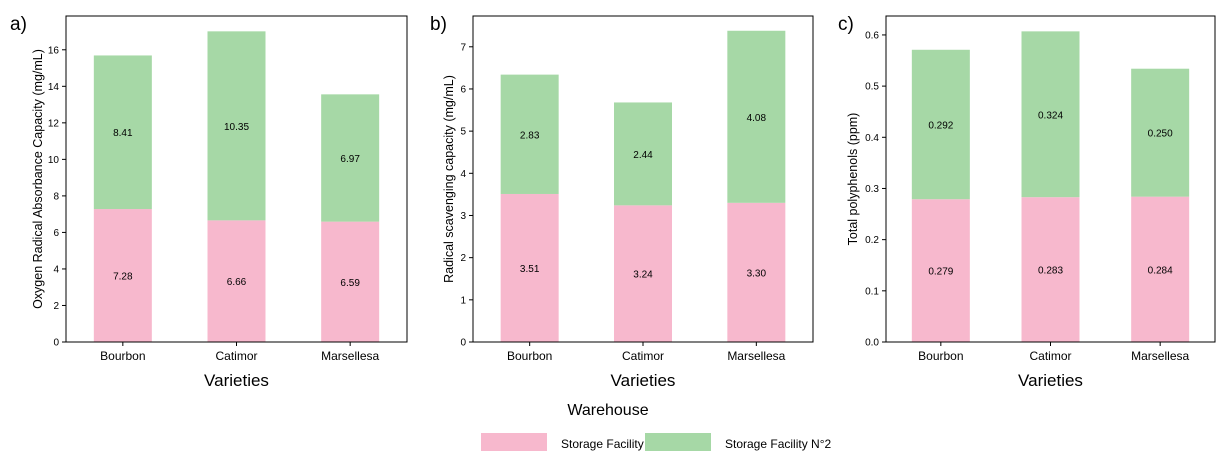  I want to click on legend-label-storage-2: Storage Facility N°2, so click(778, 444).